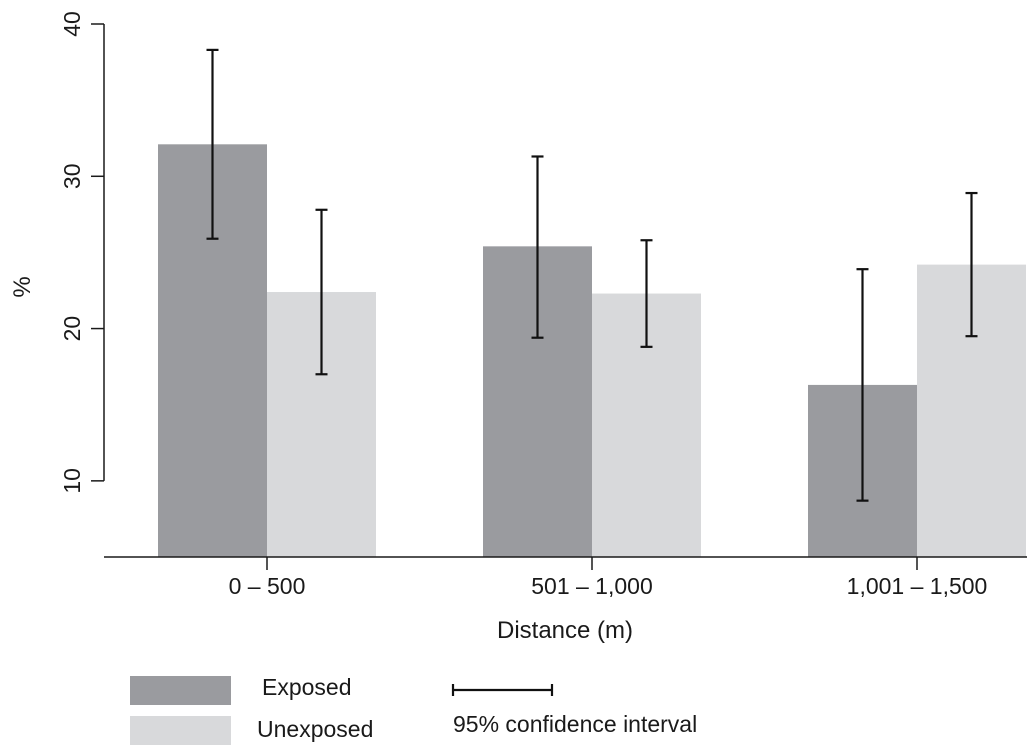  I want to click on legend-swatch-unexposed, so click(180, 730).